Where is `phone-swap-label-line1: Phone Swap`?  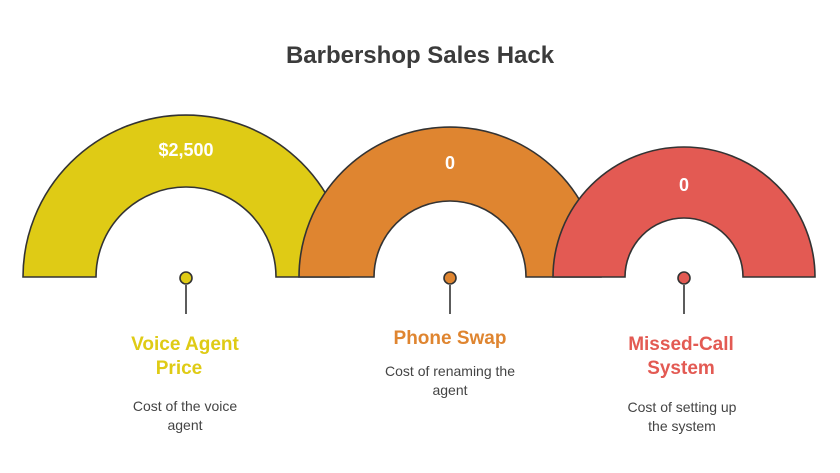
phone-swap-label-line1: Phone Swap is located at coordinates (450, 338).